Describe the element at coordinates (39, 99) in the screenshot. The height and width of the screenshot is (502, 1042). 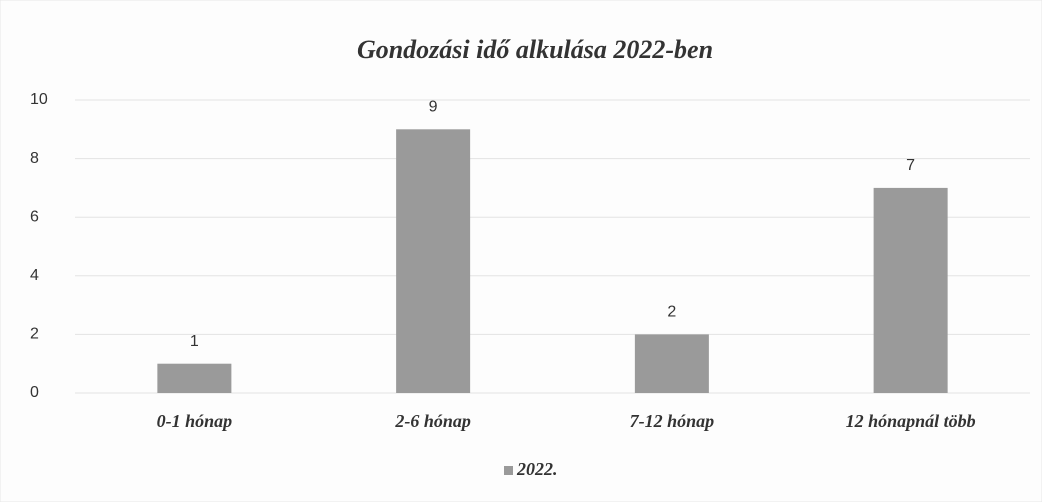
I see `y-tick-label: 10` at that location.